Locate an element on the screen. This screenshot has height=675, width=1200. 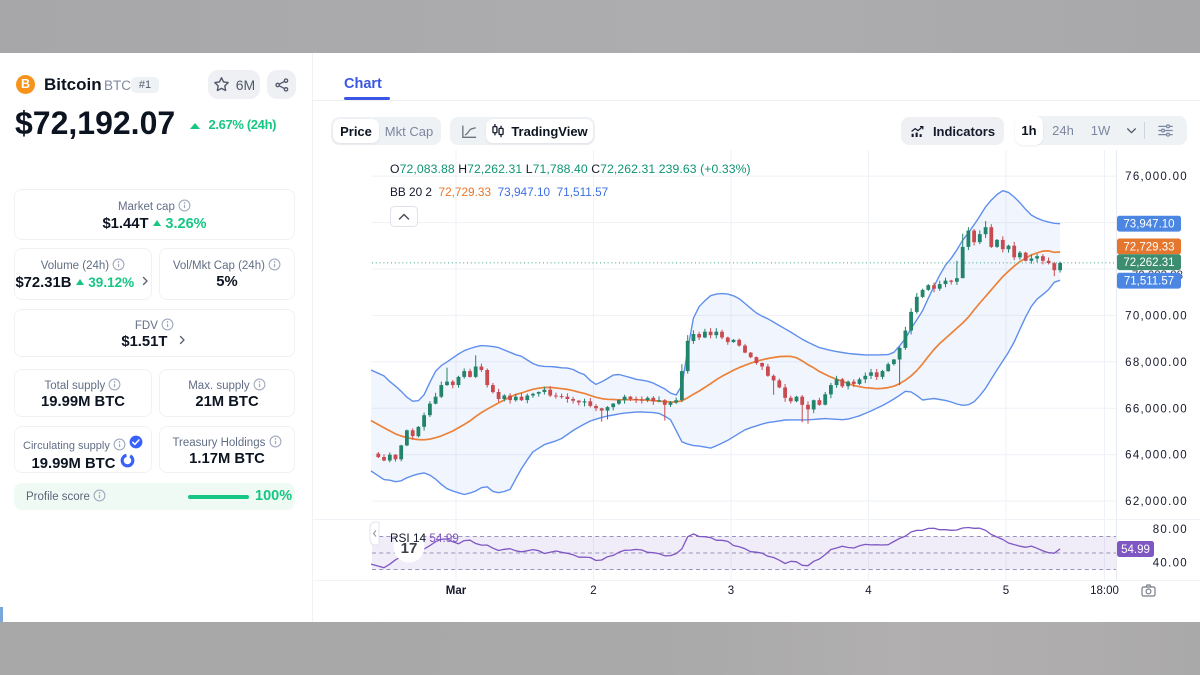
svg-text: 71,511.57 is located at coordinates (1149, 282).